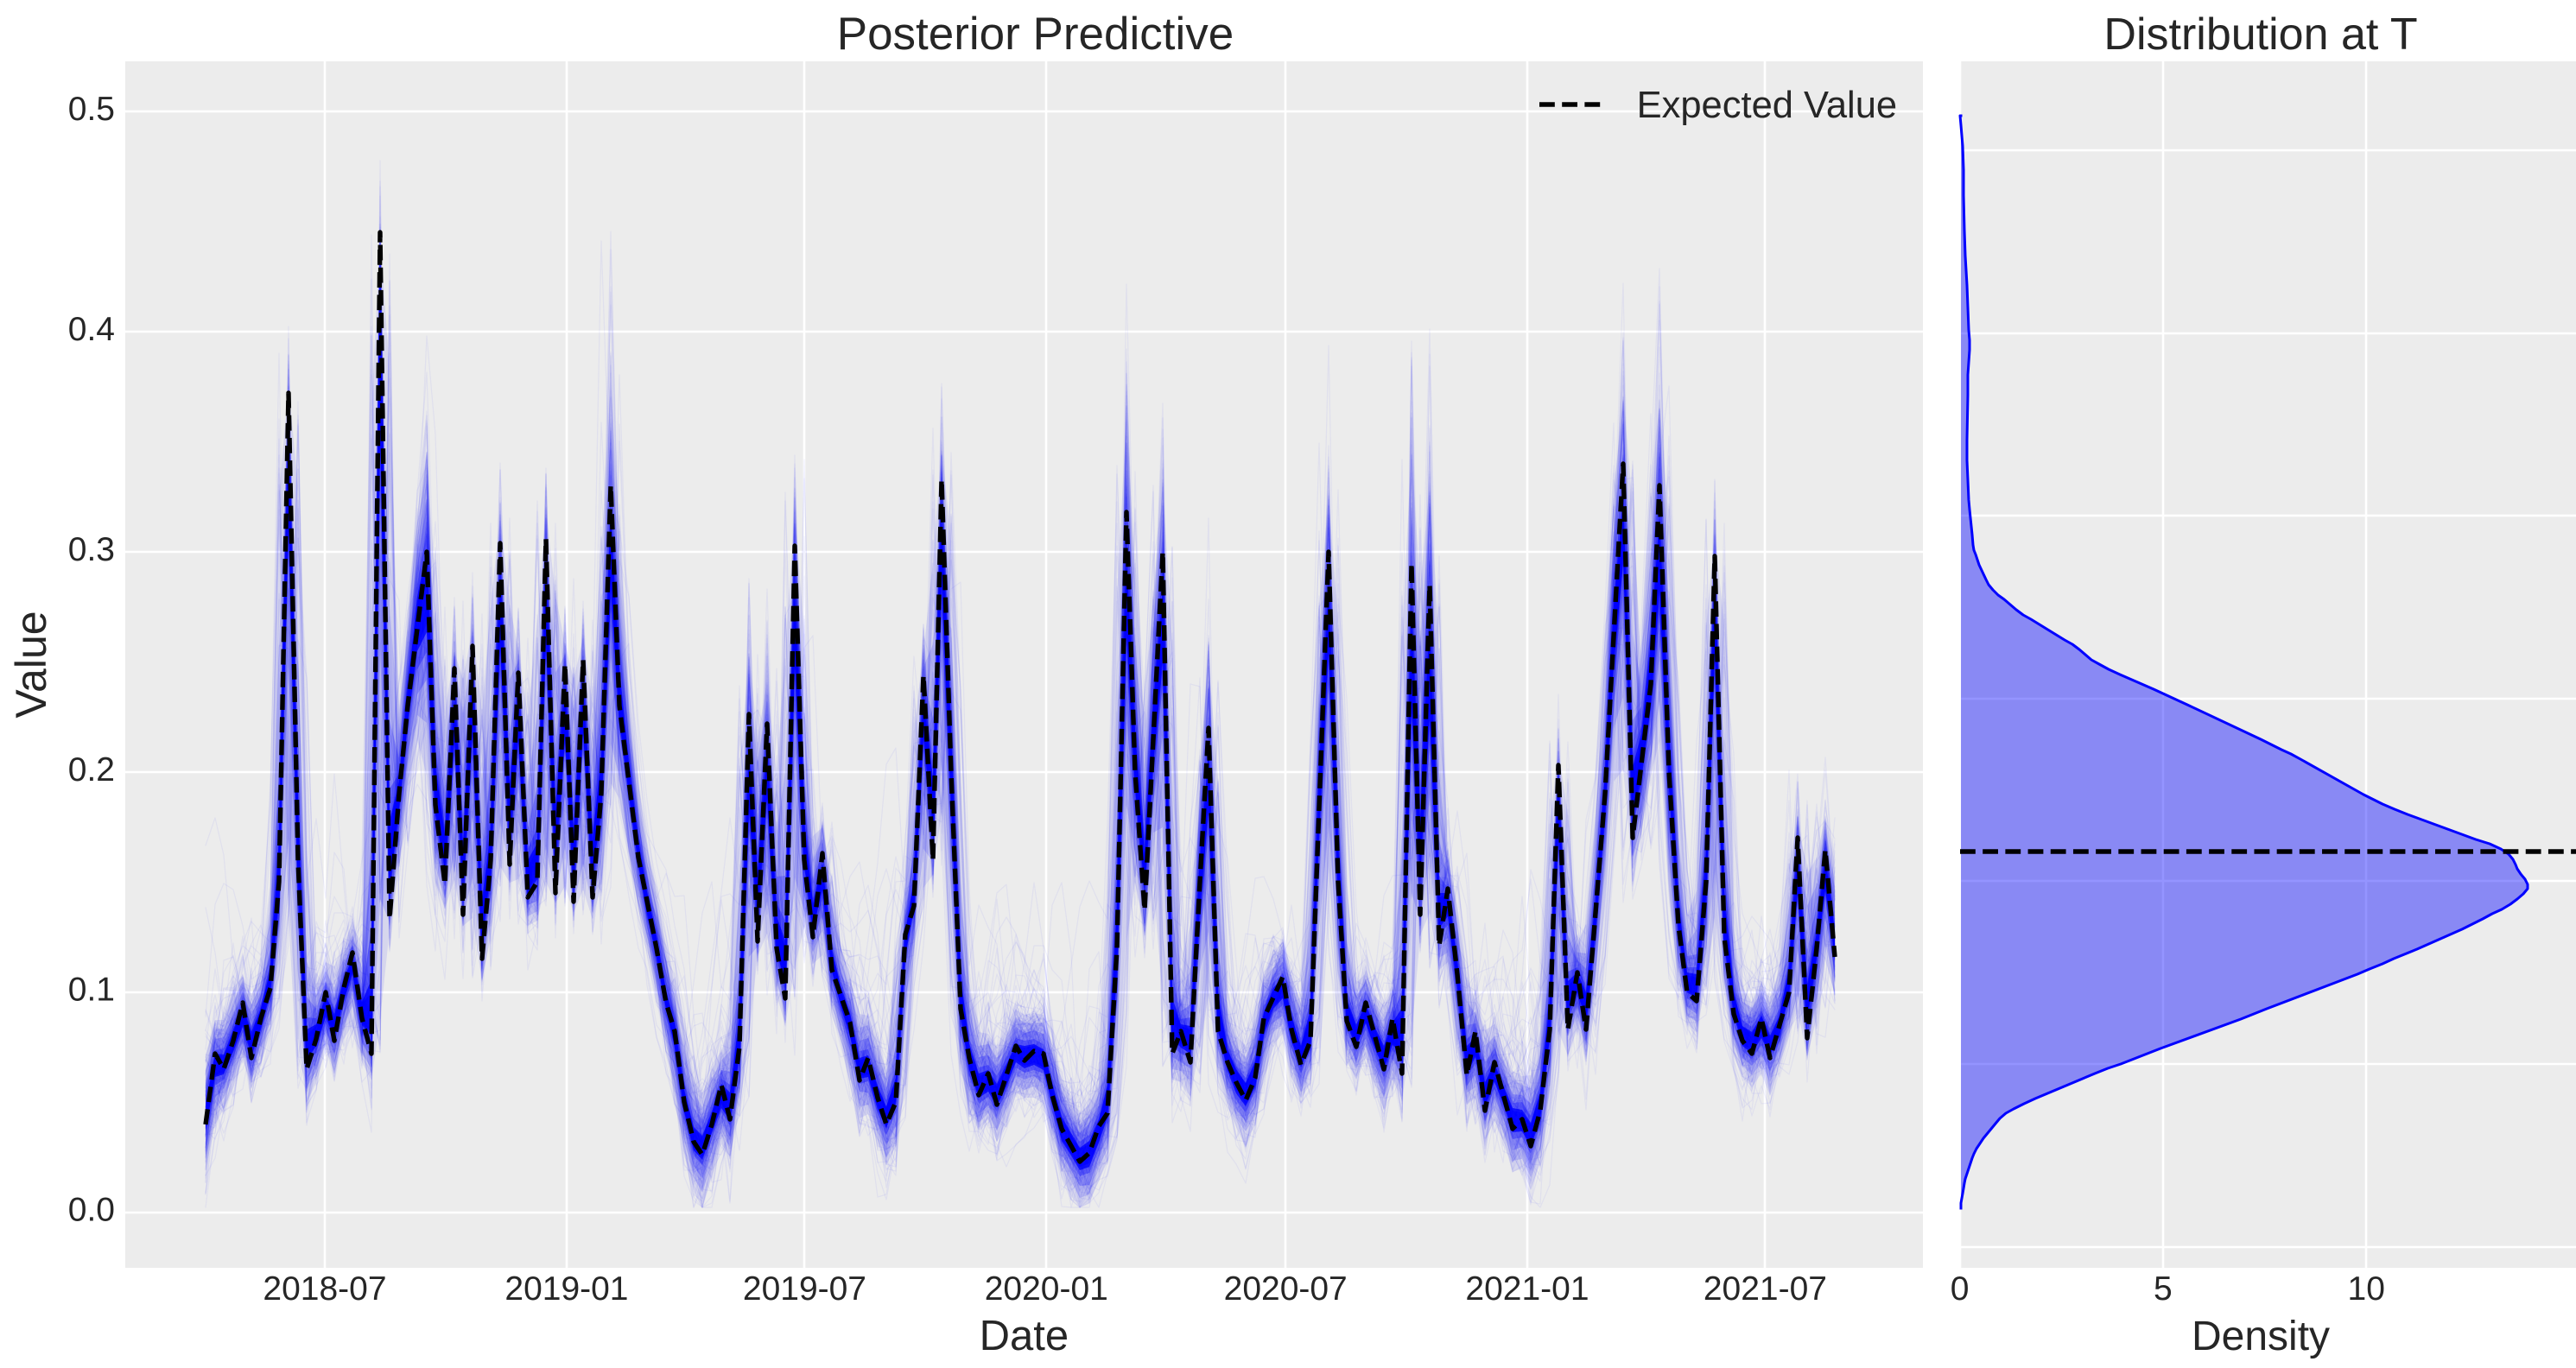 This screenshot has width=2576, height=1368. Describe the element at coordinates (31, 664) in the screenshot. I see `svg-text: Value` at that location.